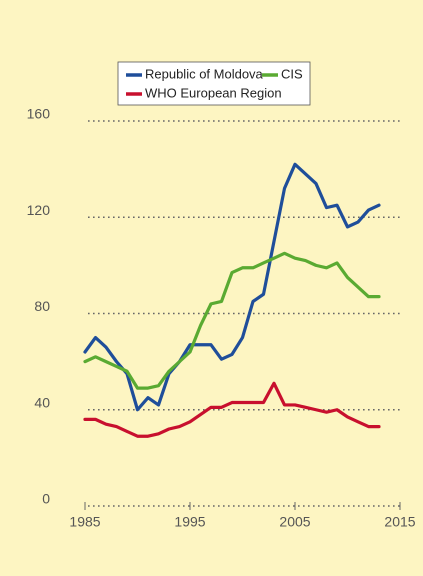 The height and width of the screenshot is (576, 423). What do you see at coordinates (39, 210) in the screenshot?
I see `y-tick-label: 120` at bounding box center [39, 210].